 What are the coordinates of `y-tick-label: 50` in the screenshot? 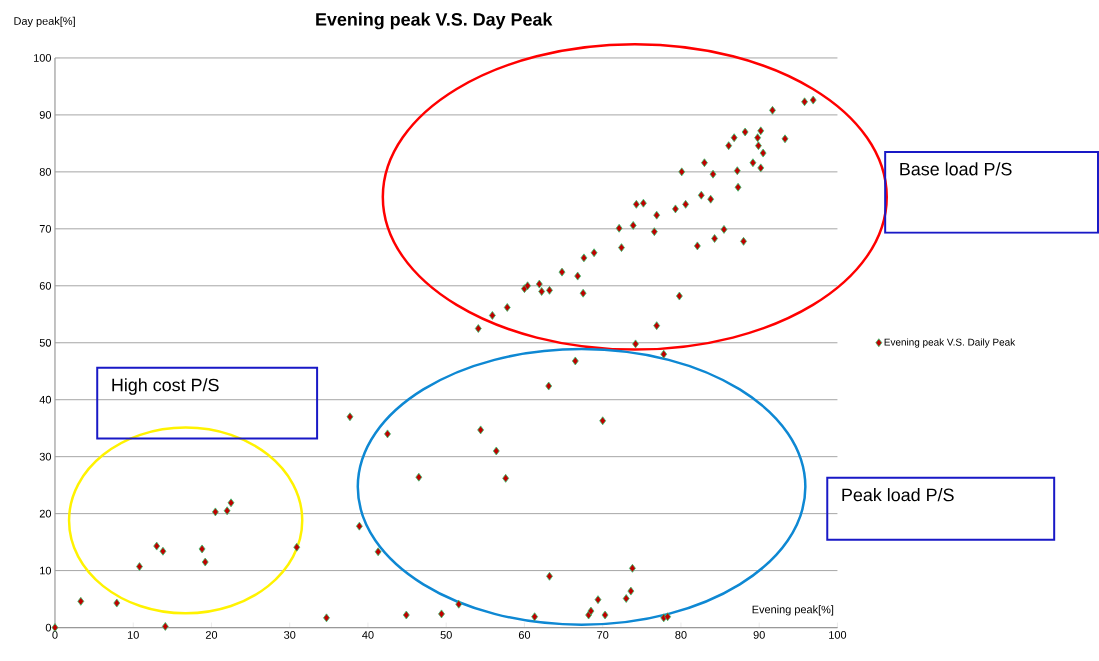 It's located at (45, 343).